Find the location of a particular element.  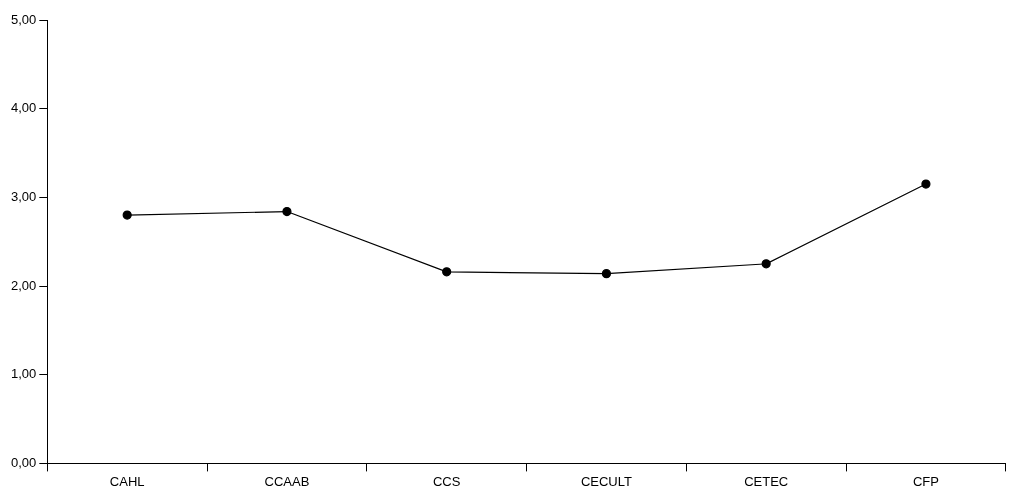

x-tick-label: CECULT is located at coordinates (606, 481).